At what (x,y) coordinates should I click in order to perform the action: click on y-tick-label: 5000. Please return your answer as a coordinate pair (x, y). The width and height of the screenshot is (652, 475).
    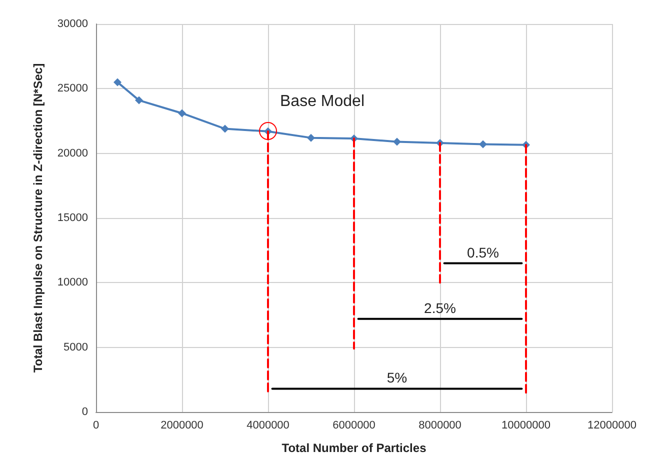
    Looking at the image, I should click on (76, 347).